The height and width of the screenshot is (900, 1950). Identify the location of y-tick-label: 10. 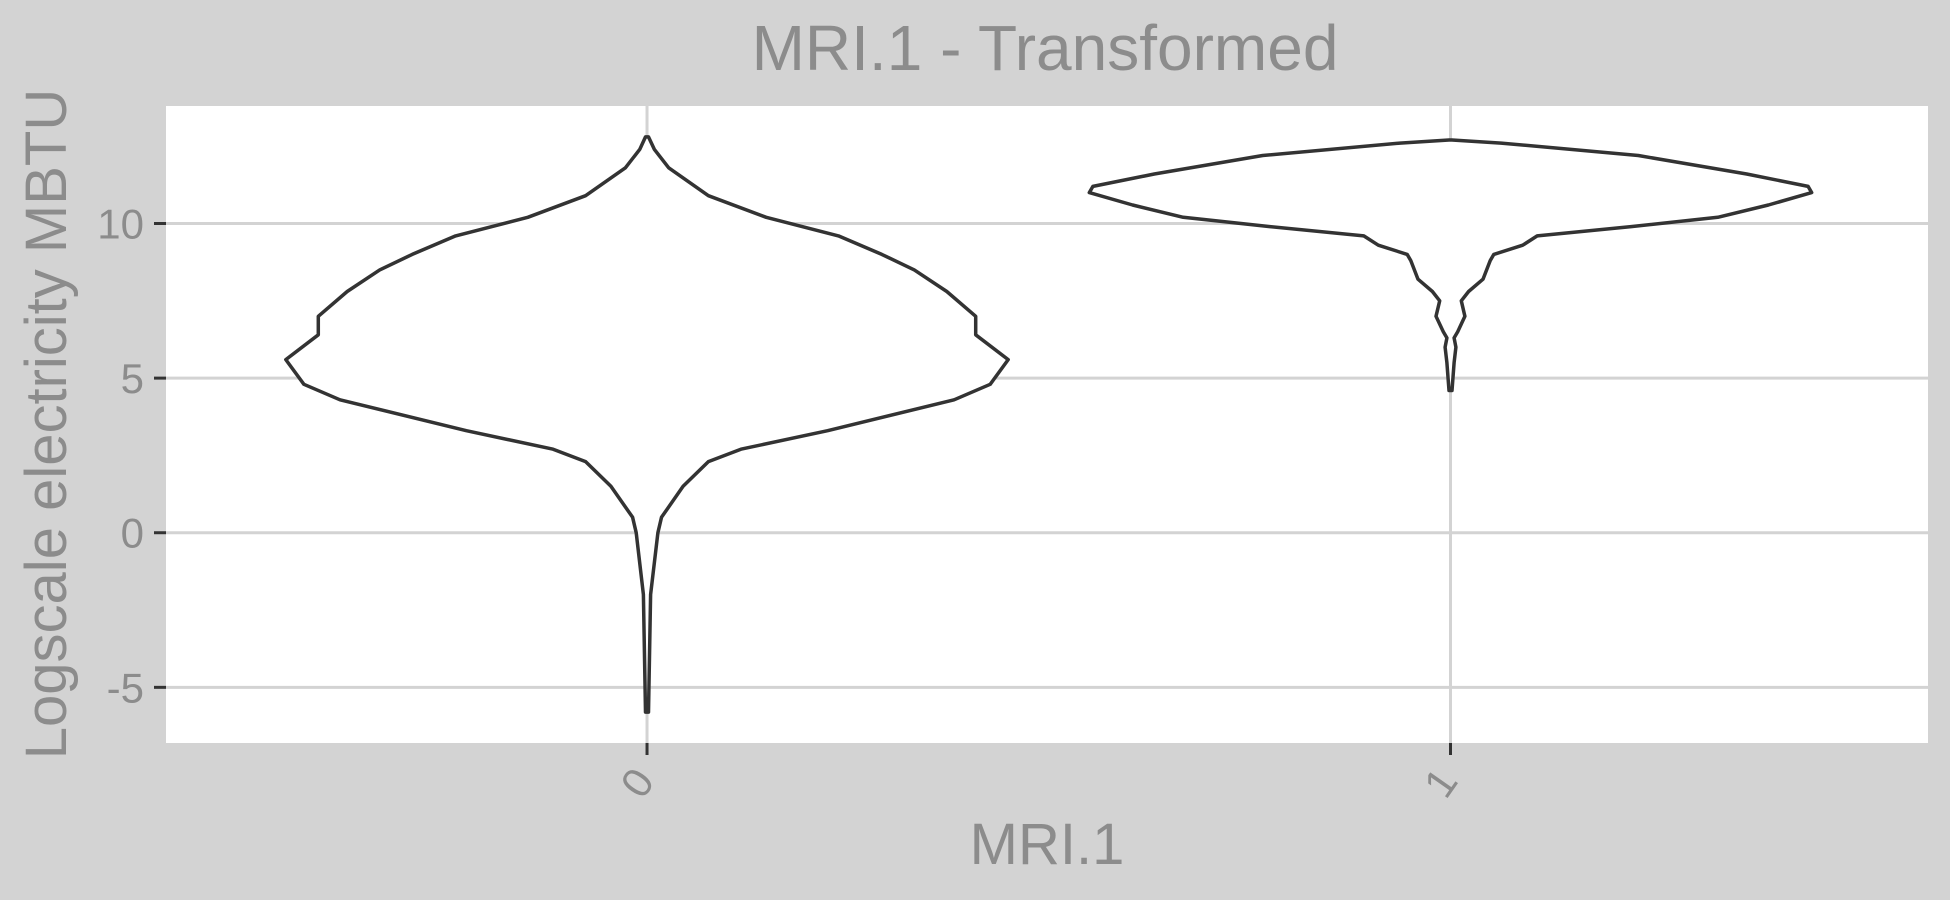
(120, 224).